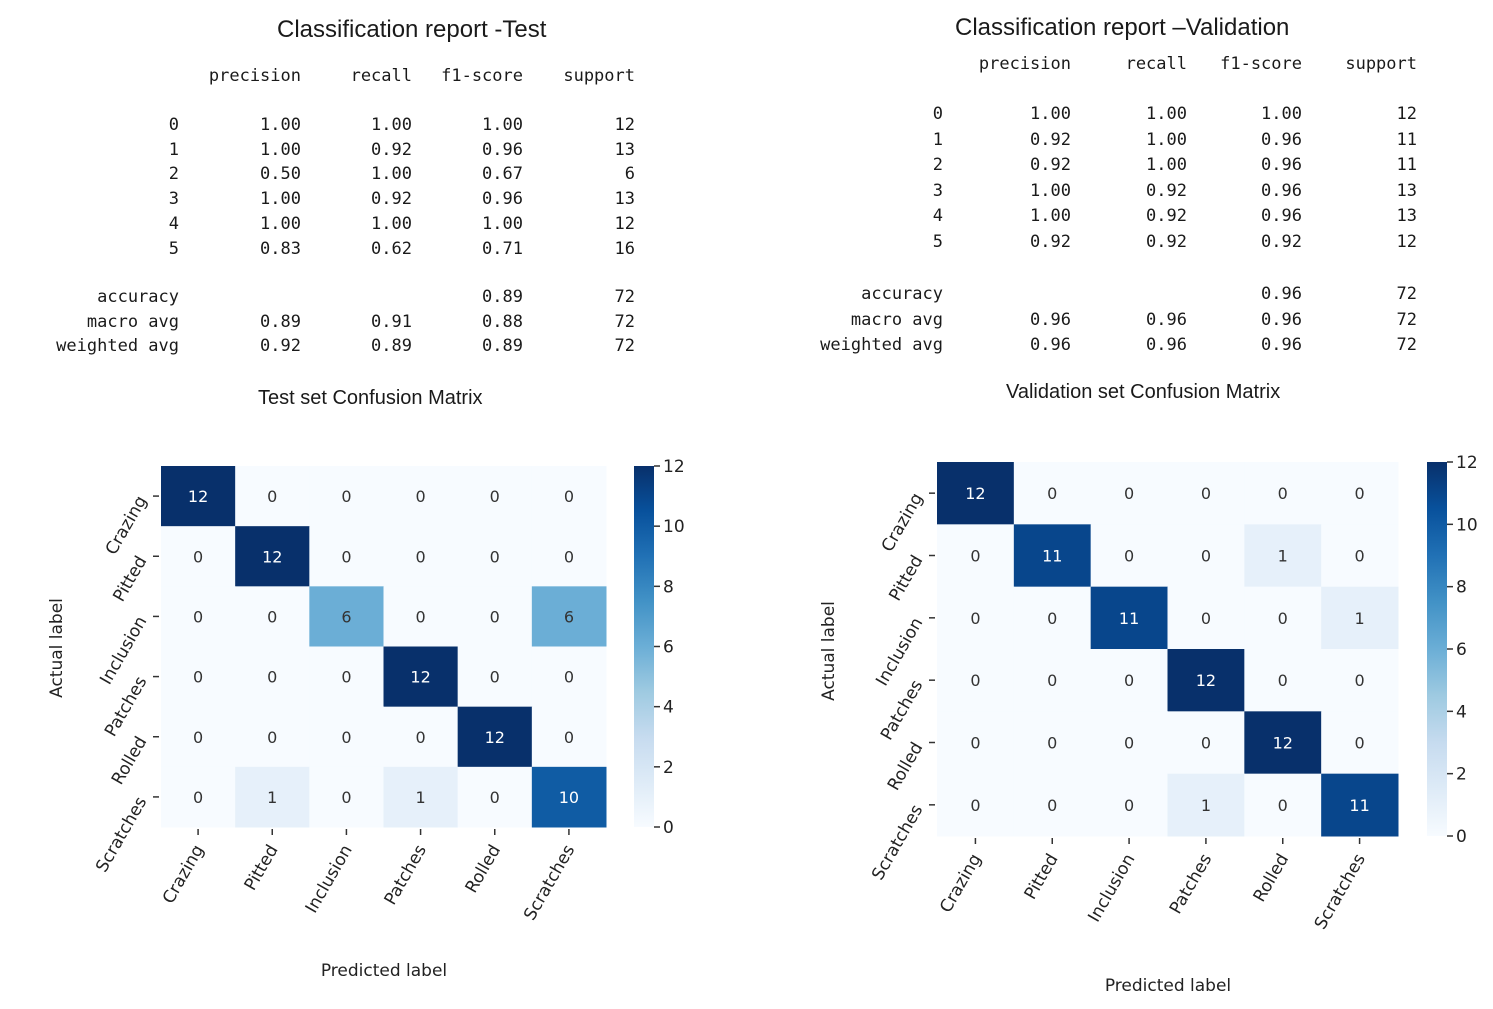 The height and width of the screenshot is (1009, 1493). I want to click on report-row-value: 0.71, so click(502, 248).